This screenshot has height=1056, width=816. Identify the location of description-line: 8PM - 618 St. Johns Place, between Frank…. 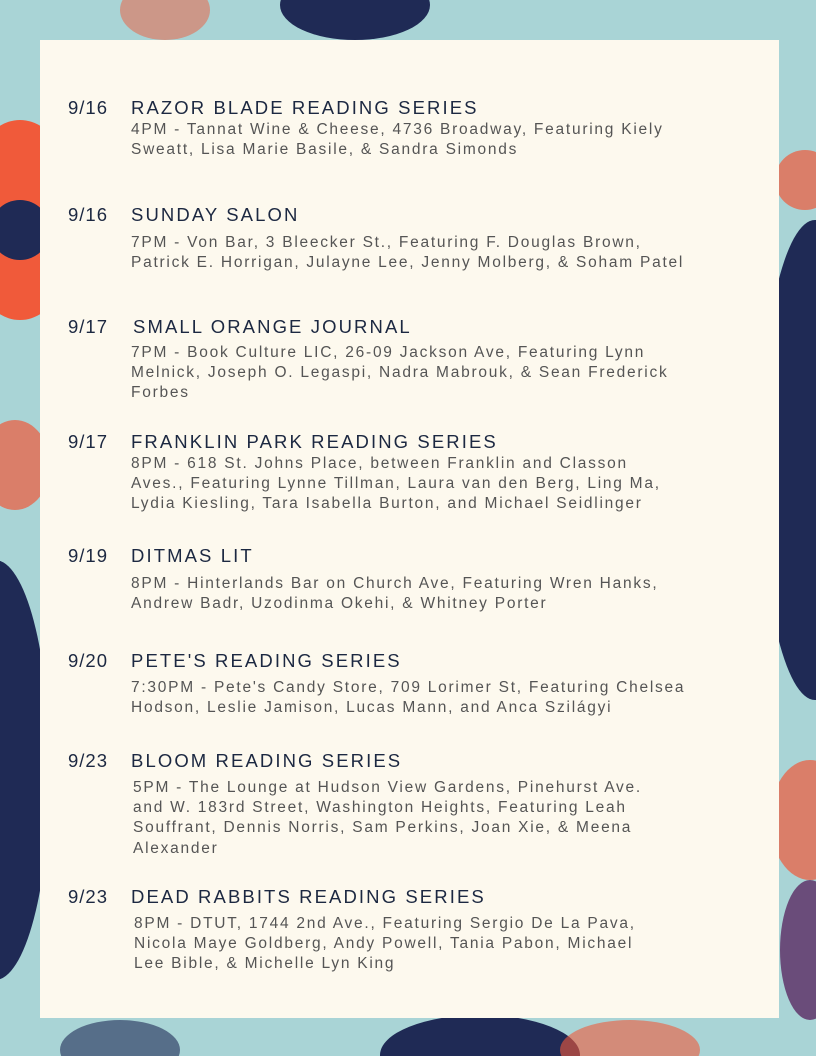
(379, 463).